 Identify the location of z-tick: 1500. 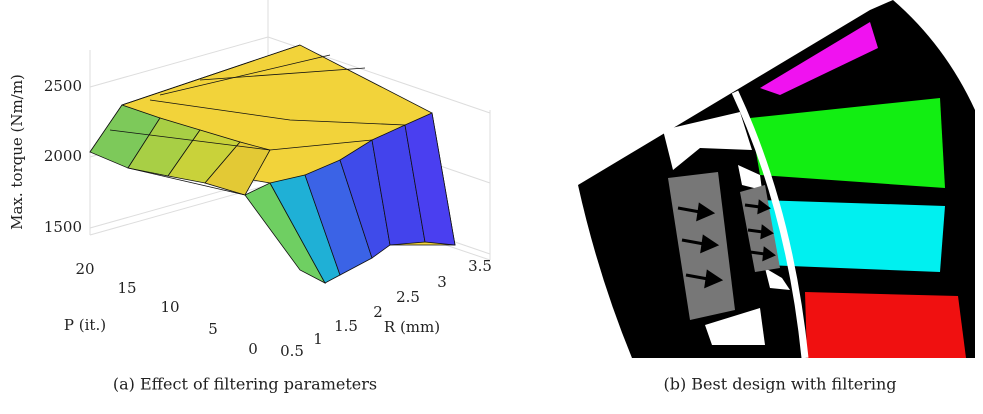
(63, 227).